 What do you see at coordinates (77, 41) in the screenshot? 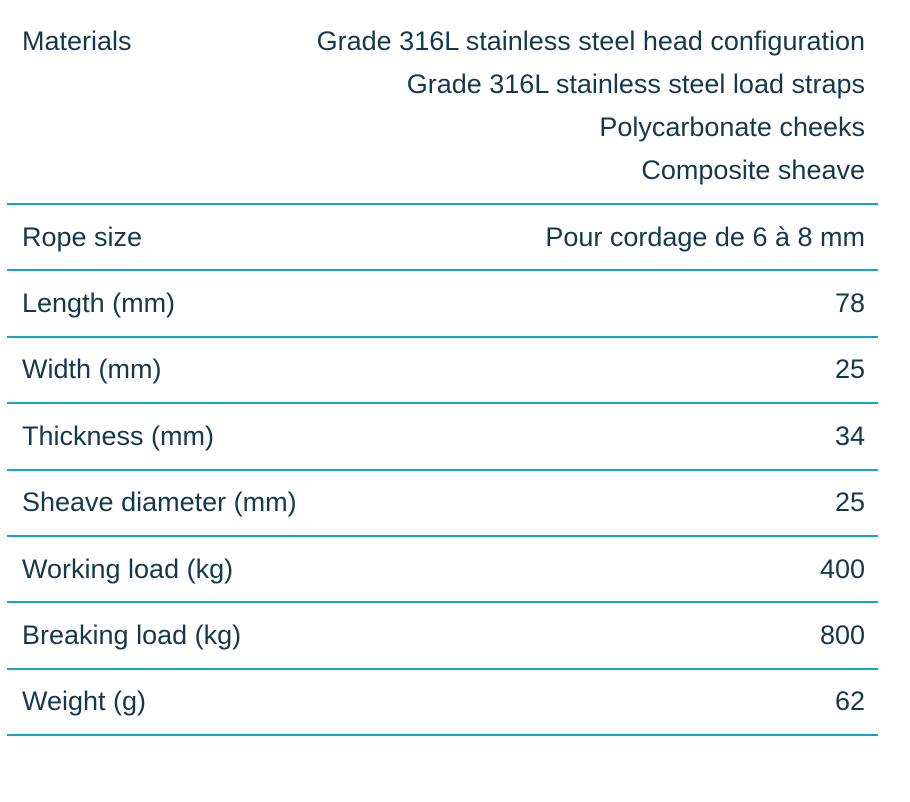
I see `row-label: Materials` at bounding box center [77, 41].